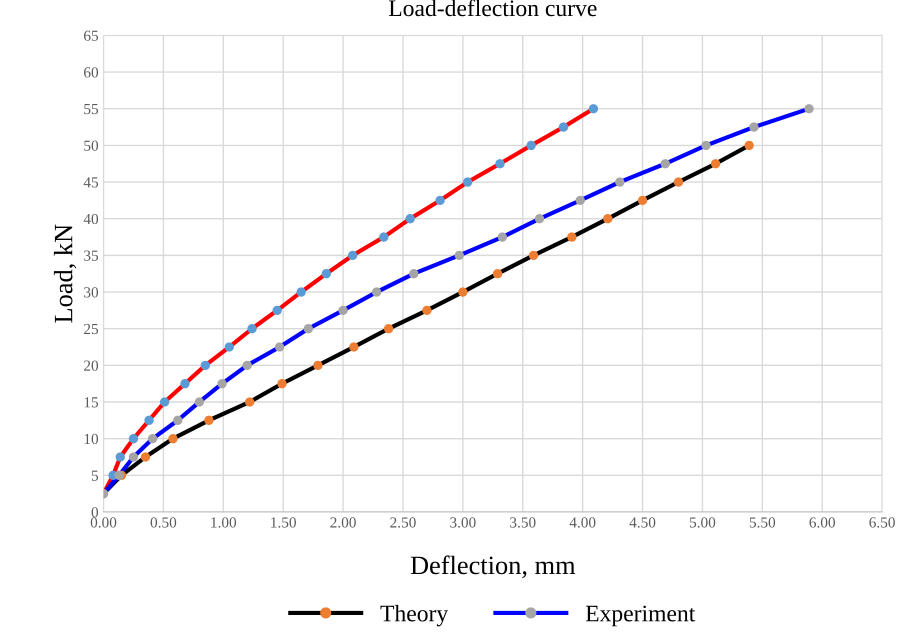 This screenshot has height=644, width=916. I want to click on y-tick-label: 60, so click(91, 72).